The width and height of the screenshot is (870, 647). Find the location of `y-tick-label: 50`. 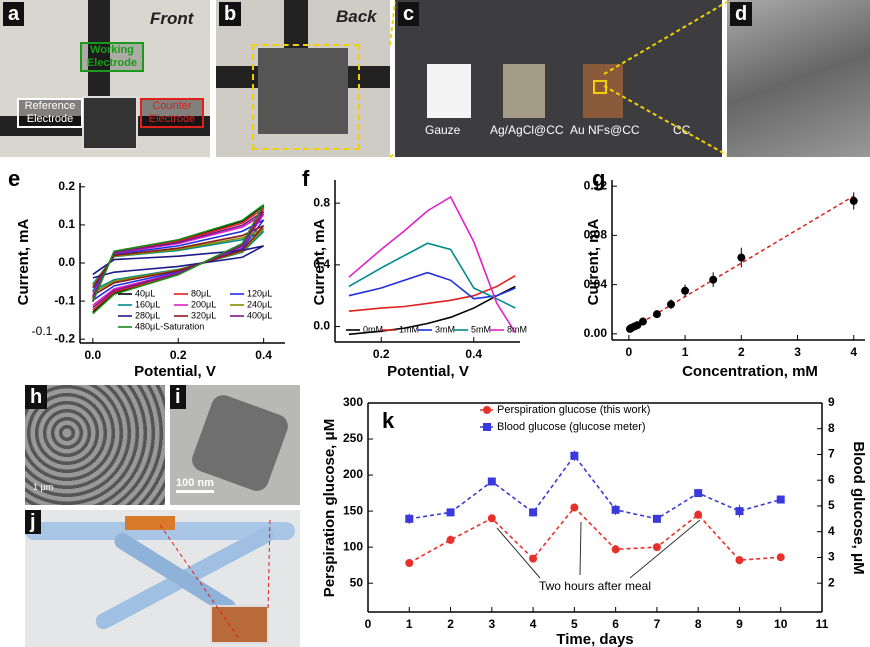

y-tick-label: 50 is located at coordinates (357, 582).